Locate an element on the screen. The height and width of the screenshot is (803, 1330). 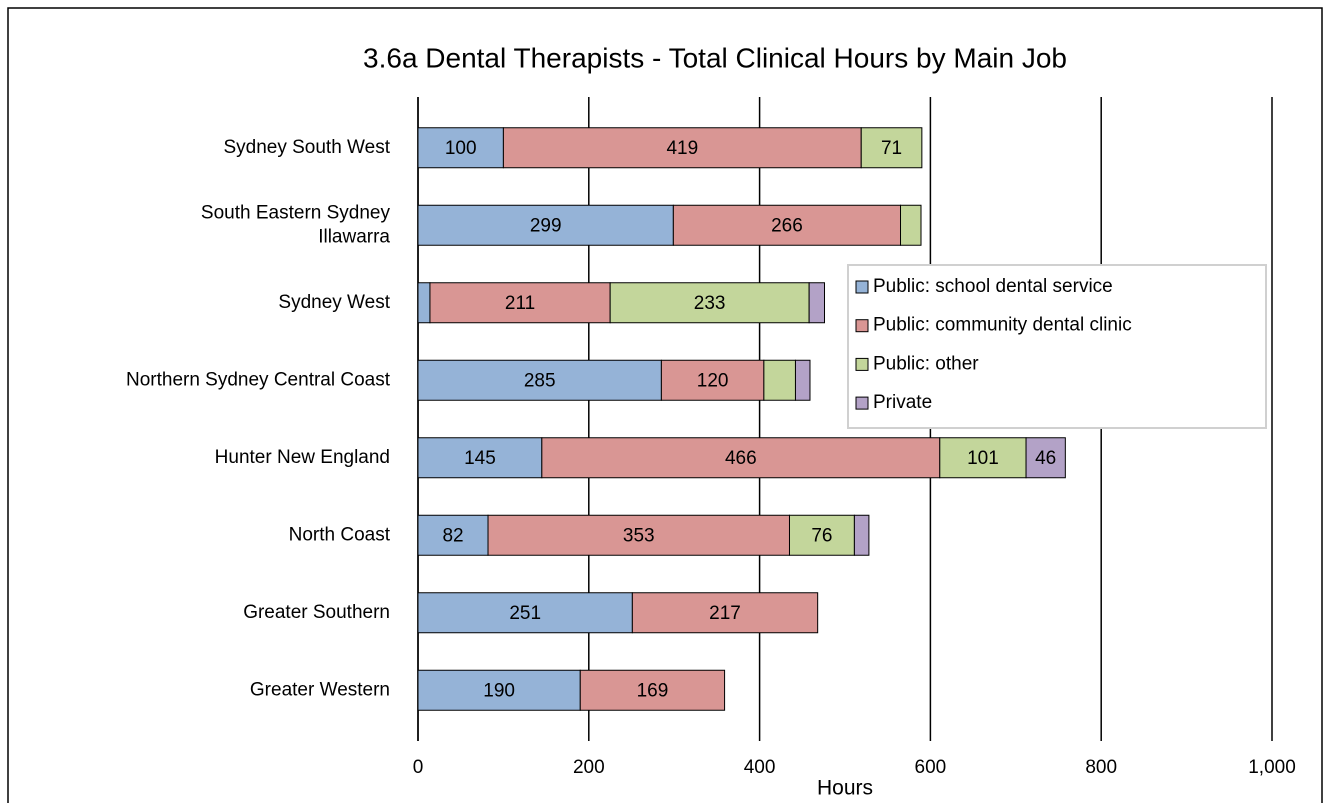
data-label: 100 is located at coordinates (461, 148).